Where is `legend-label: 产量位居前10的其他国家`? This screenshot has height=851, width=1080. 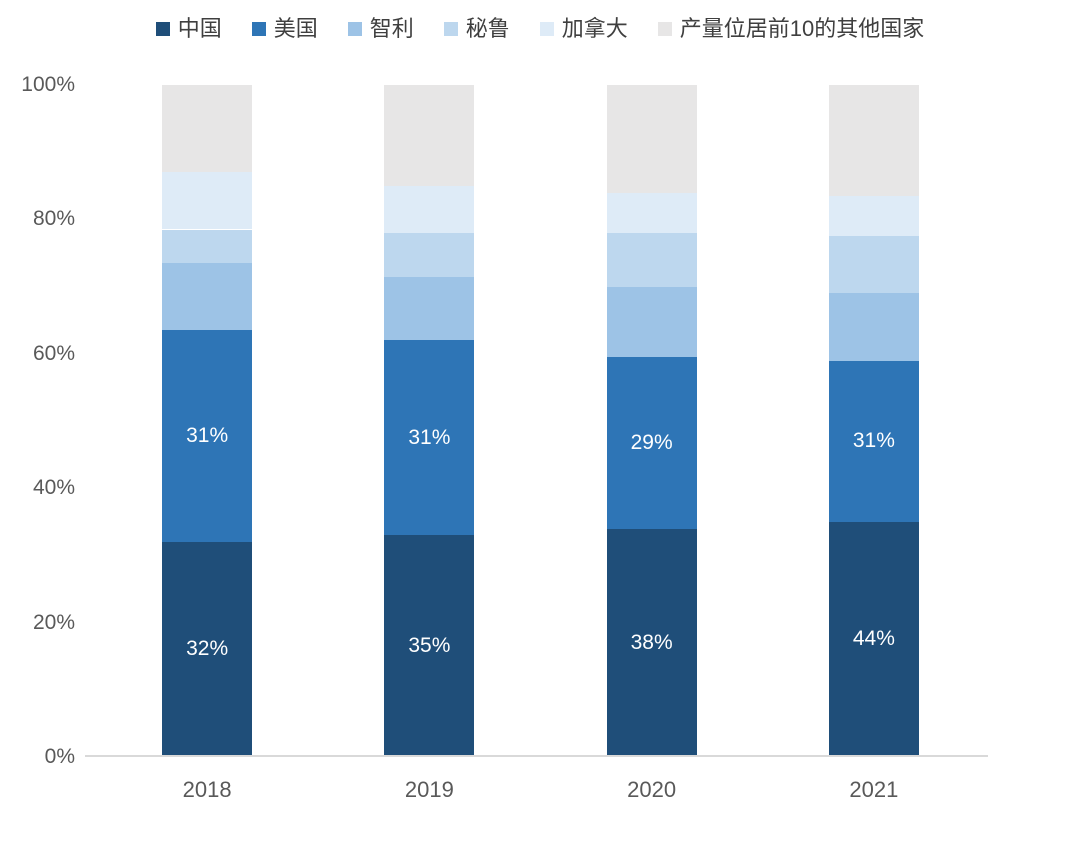
legend-label: 产量位居前10的其他国家 is located at coordinates (802, 28).